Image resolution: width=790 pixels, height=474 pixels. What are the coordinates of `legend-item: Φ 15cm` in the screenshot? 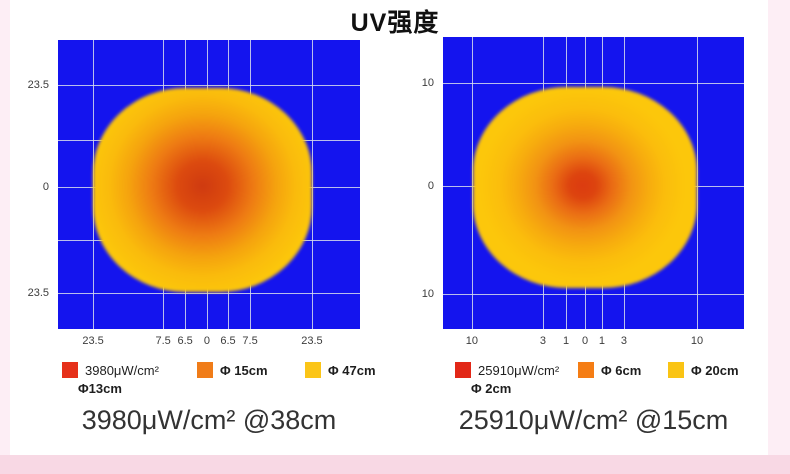 It's located at (232, 370).